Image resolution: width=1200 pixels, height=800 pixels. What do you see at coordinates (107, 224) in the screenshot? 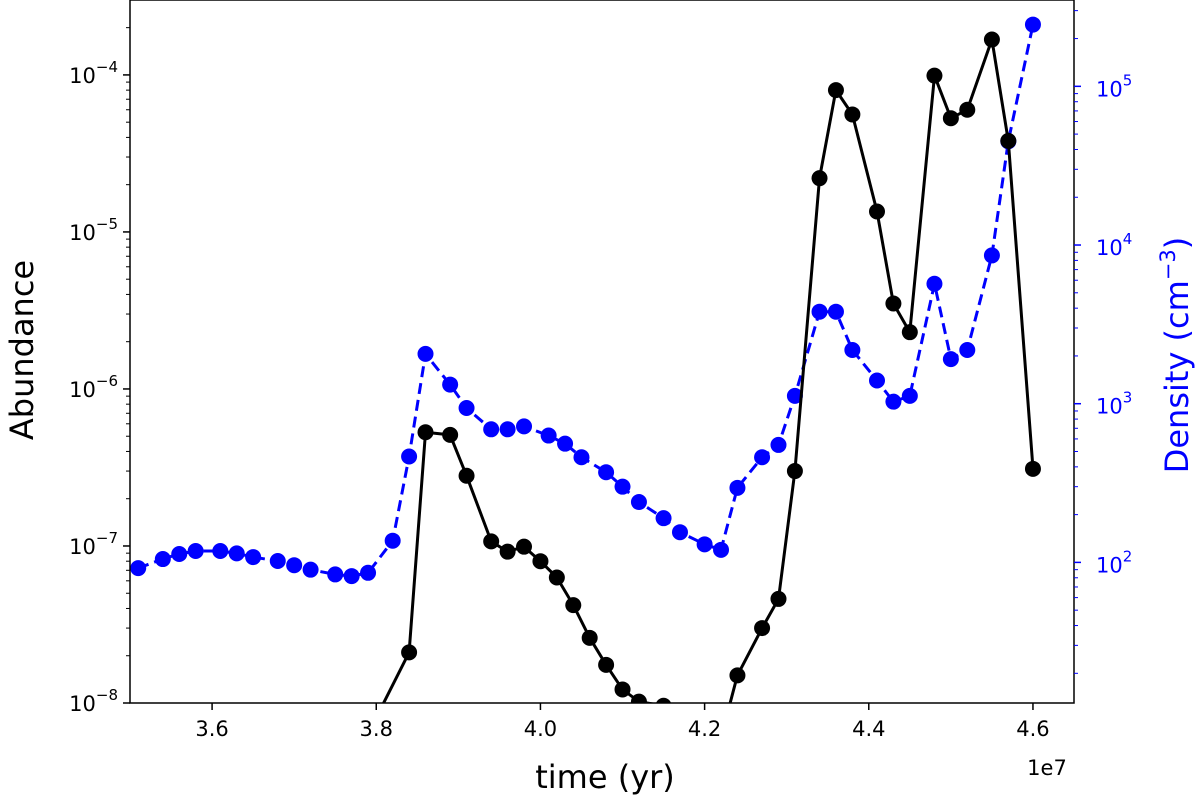
I see `left-tick-exp: −5` at bounding box center [107, 224].